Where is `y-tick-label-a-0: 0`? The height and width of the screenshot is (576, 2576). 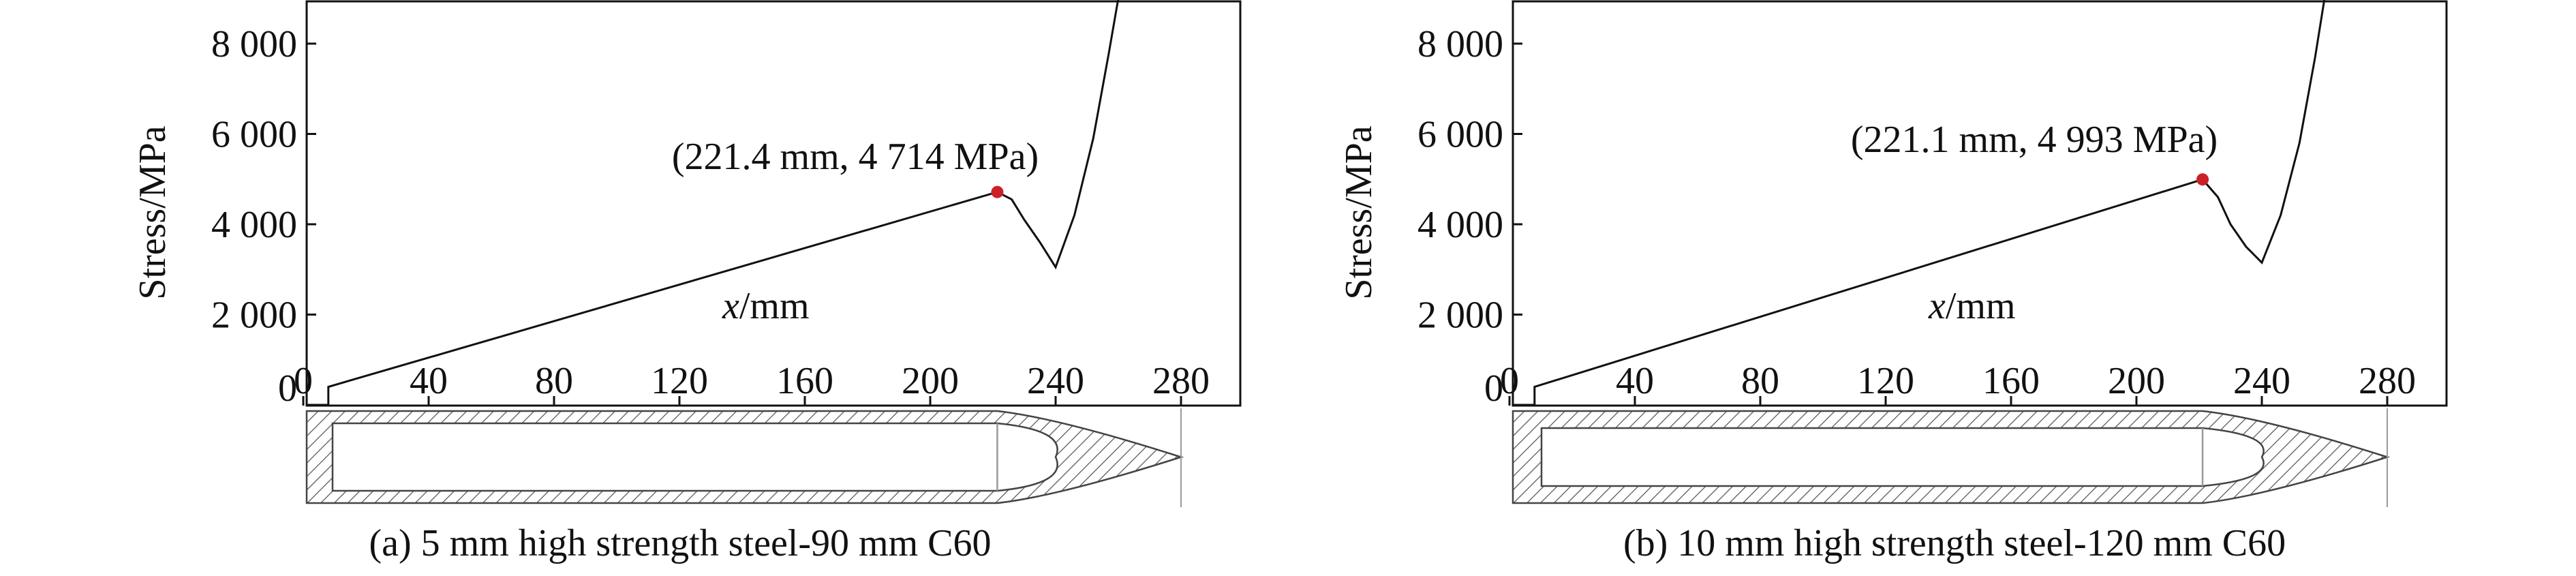
y-tick-label-a-0: 0 is located at coordinates (287, 388).